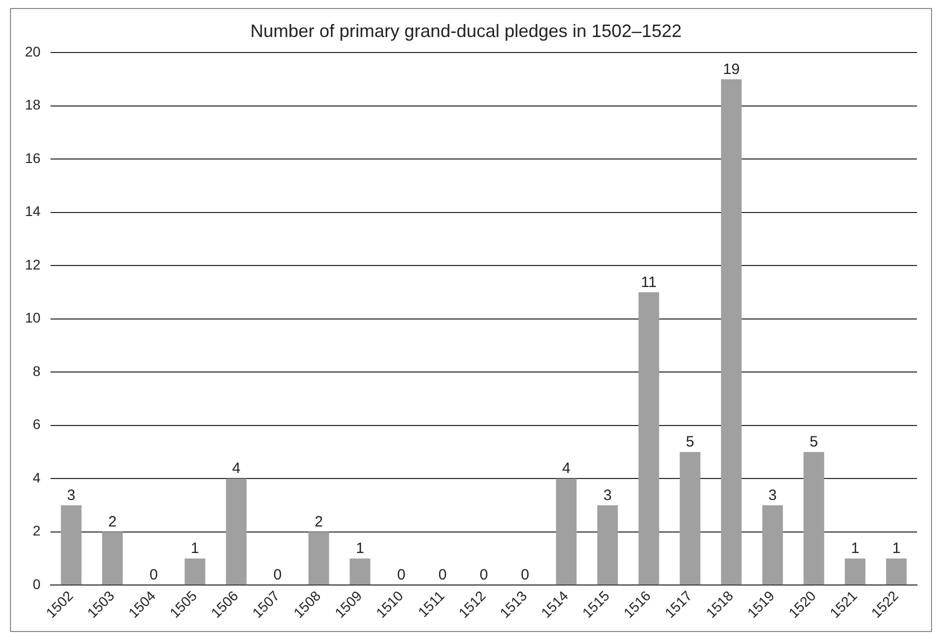 The height and width of the screenshot is (638, 942). I want to click on y-tick-label: 6, so click(36, 424).